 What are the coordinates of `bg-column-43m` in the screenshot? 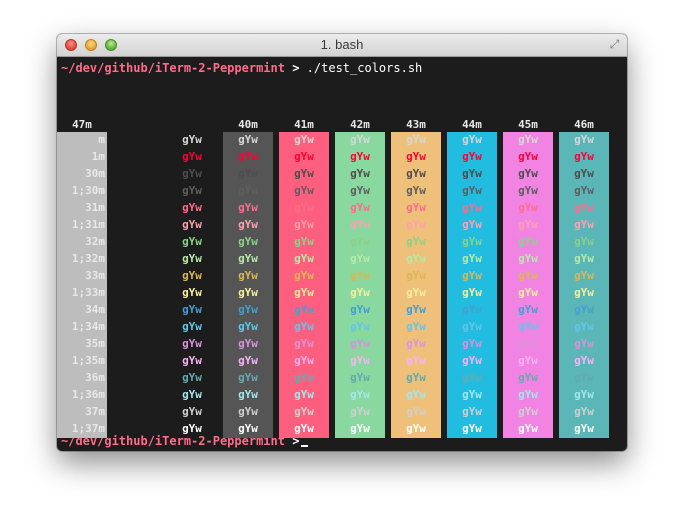 It's located at (416, 285).